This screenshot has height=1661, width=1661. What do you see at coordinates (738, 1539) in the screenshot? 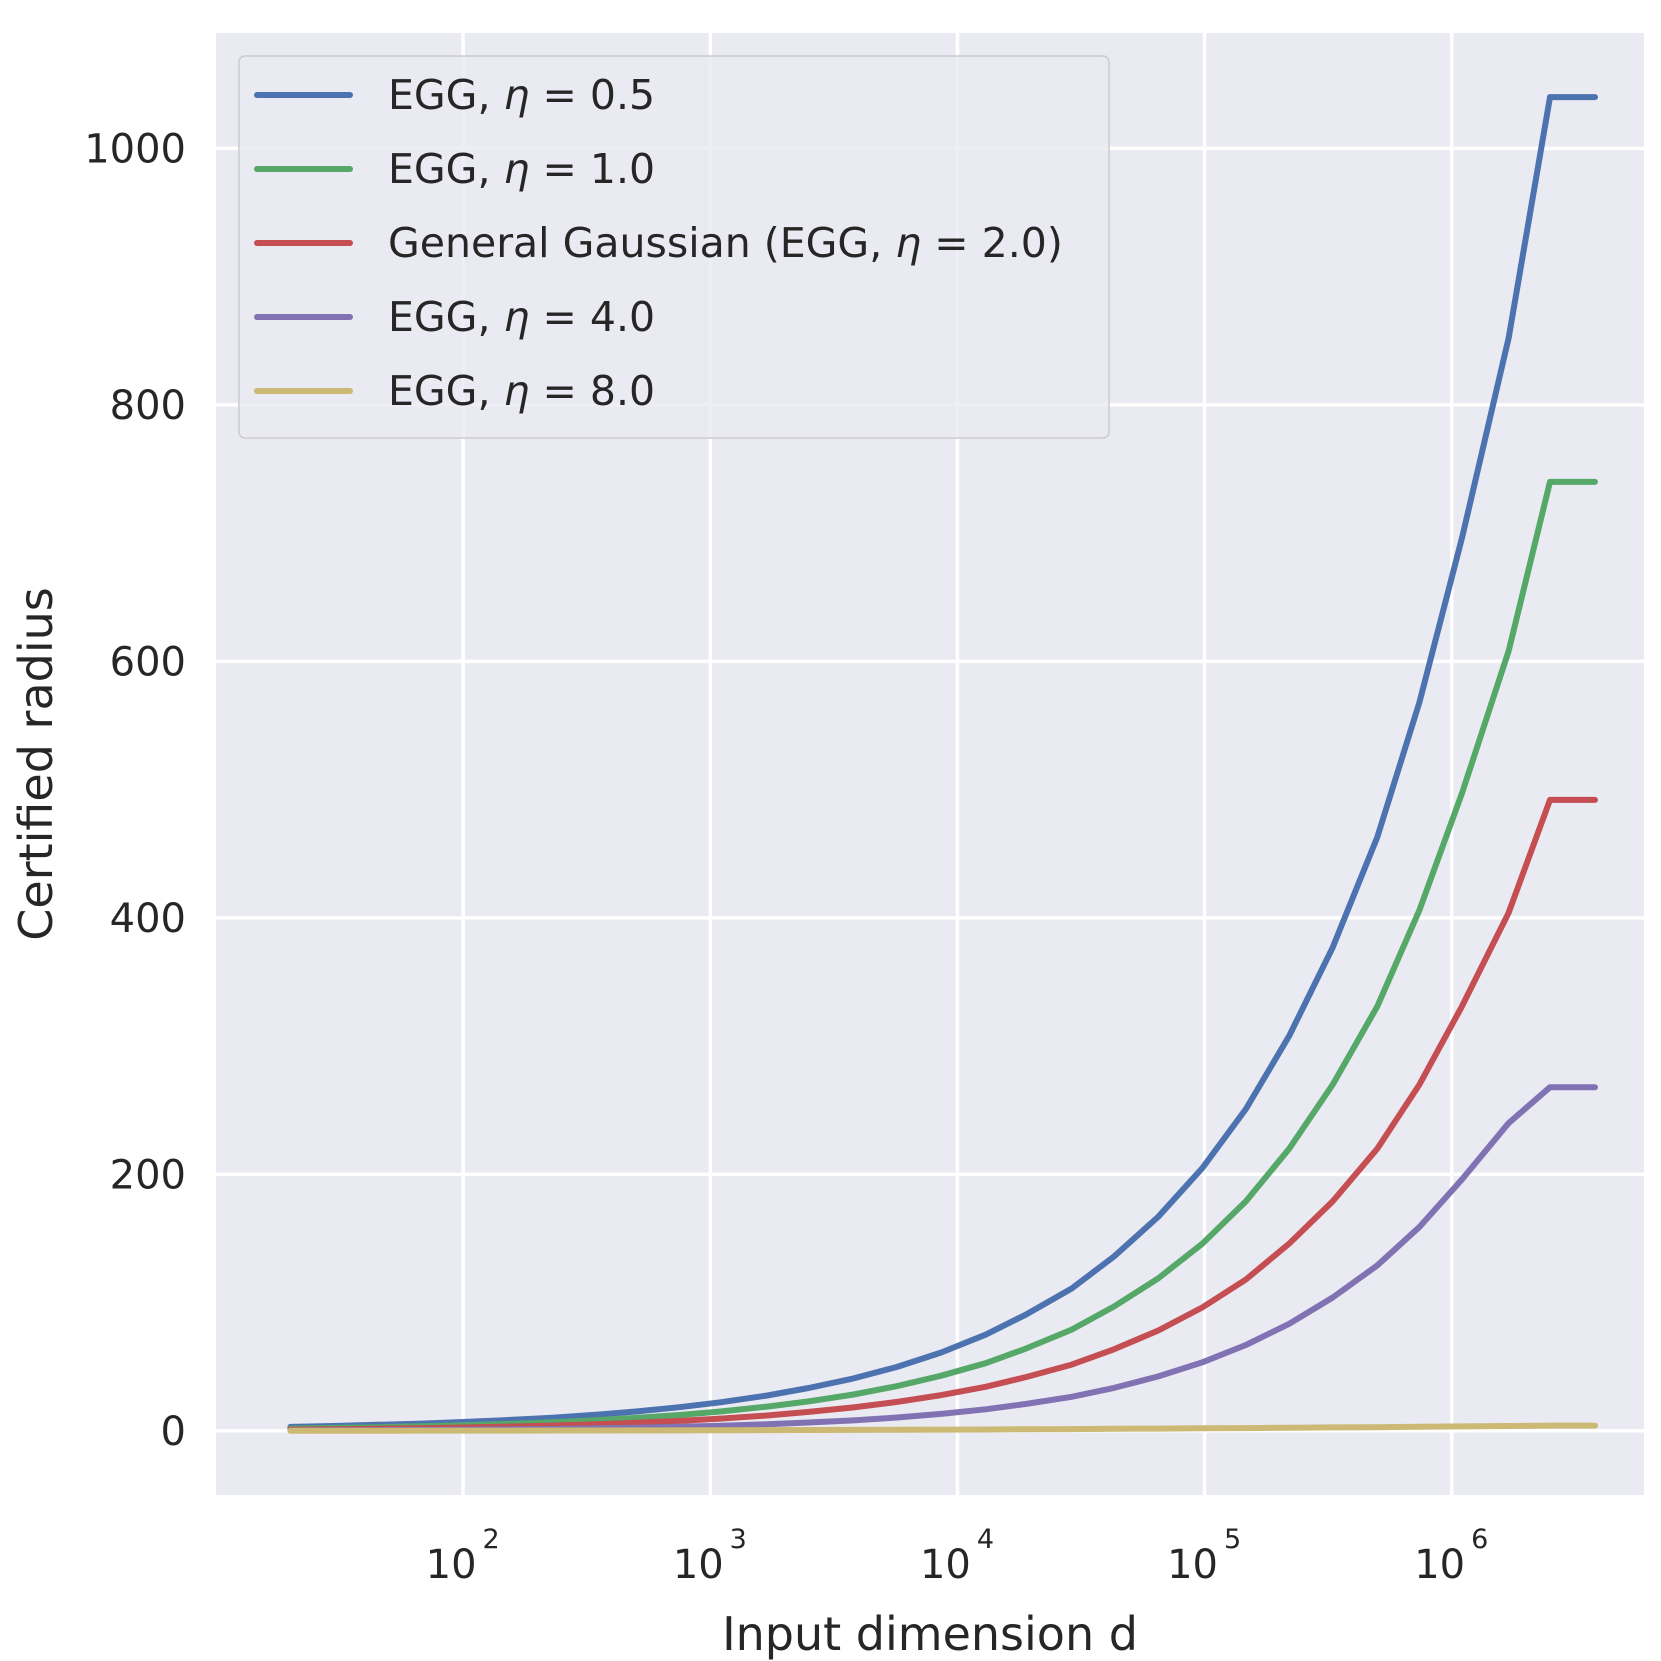
I see `x-tick-exponent: 3` at bounding box center [738, 1539].